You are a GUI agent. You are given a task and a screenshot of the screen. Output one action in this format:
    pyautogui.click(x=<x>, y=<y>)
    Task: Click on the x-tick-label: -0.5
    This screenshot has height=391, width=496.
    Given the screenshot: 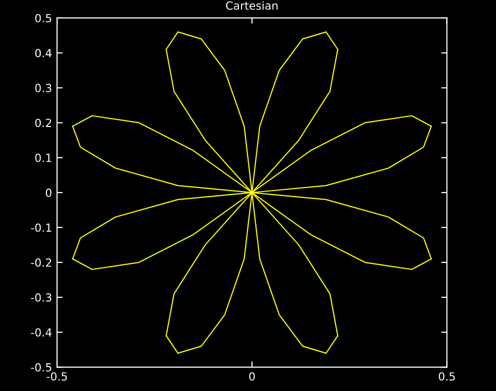 What is the action you would take?
    pyautogui.click(x=56, y=376)
    